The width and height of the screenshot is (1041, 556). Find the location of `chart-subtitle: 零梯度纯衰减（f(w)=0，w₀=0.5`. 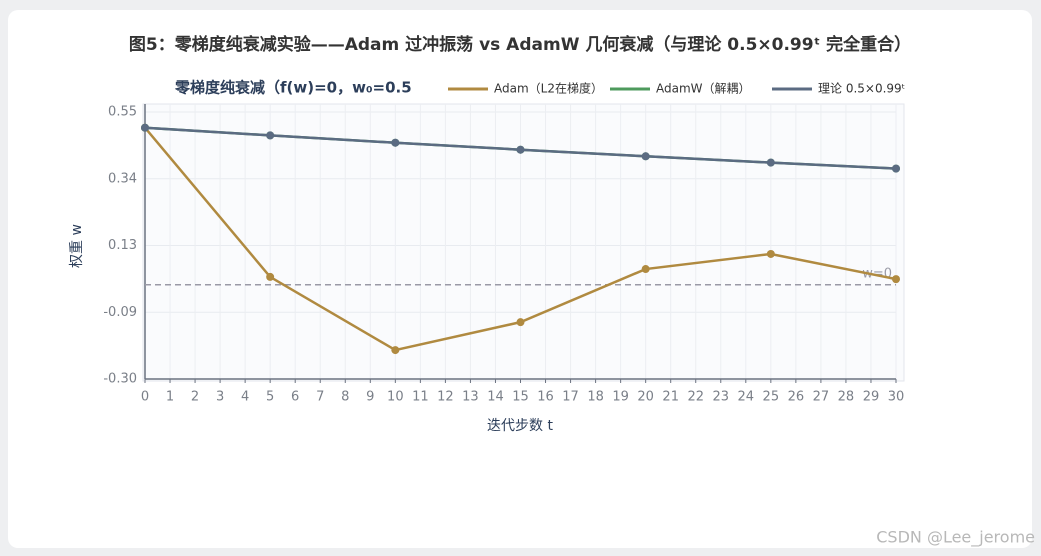

chart-subtitle: 零梯度纯衰减（f(w)=0，w₀=0.5 is located at coordinates (293, 88).